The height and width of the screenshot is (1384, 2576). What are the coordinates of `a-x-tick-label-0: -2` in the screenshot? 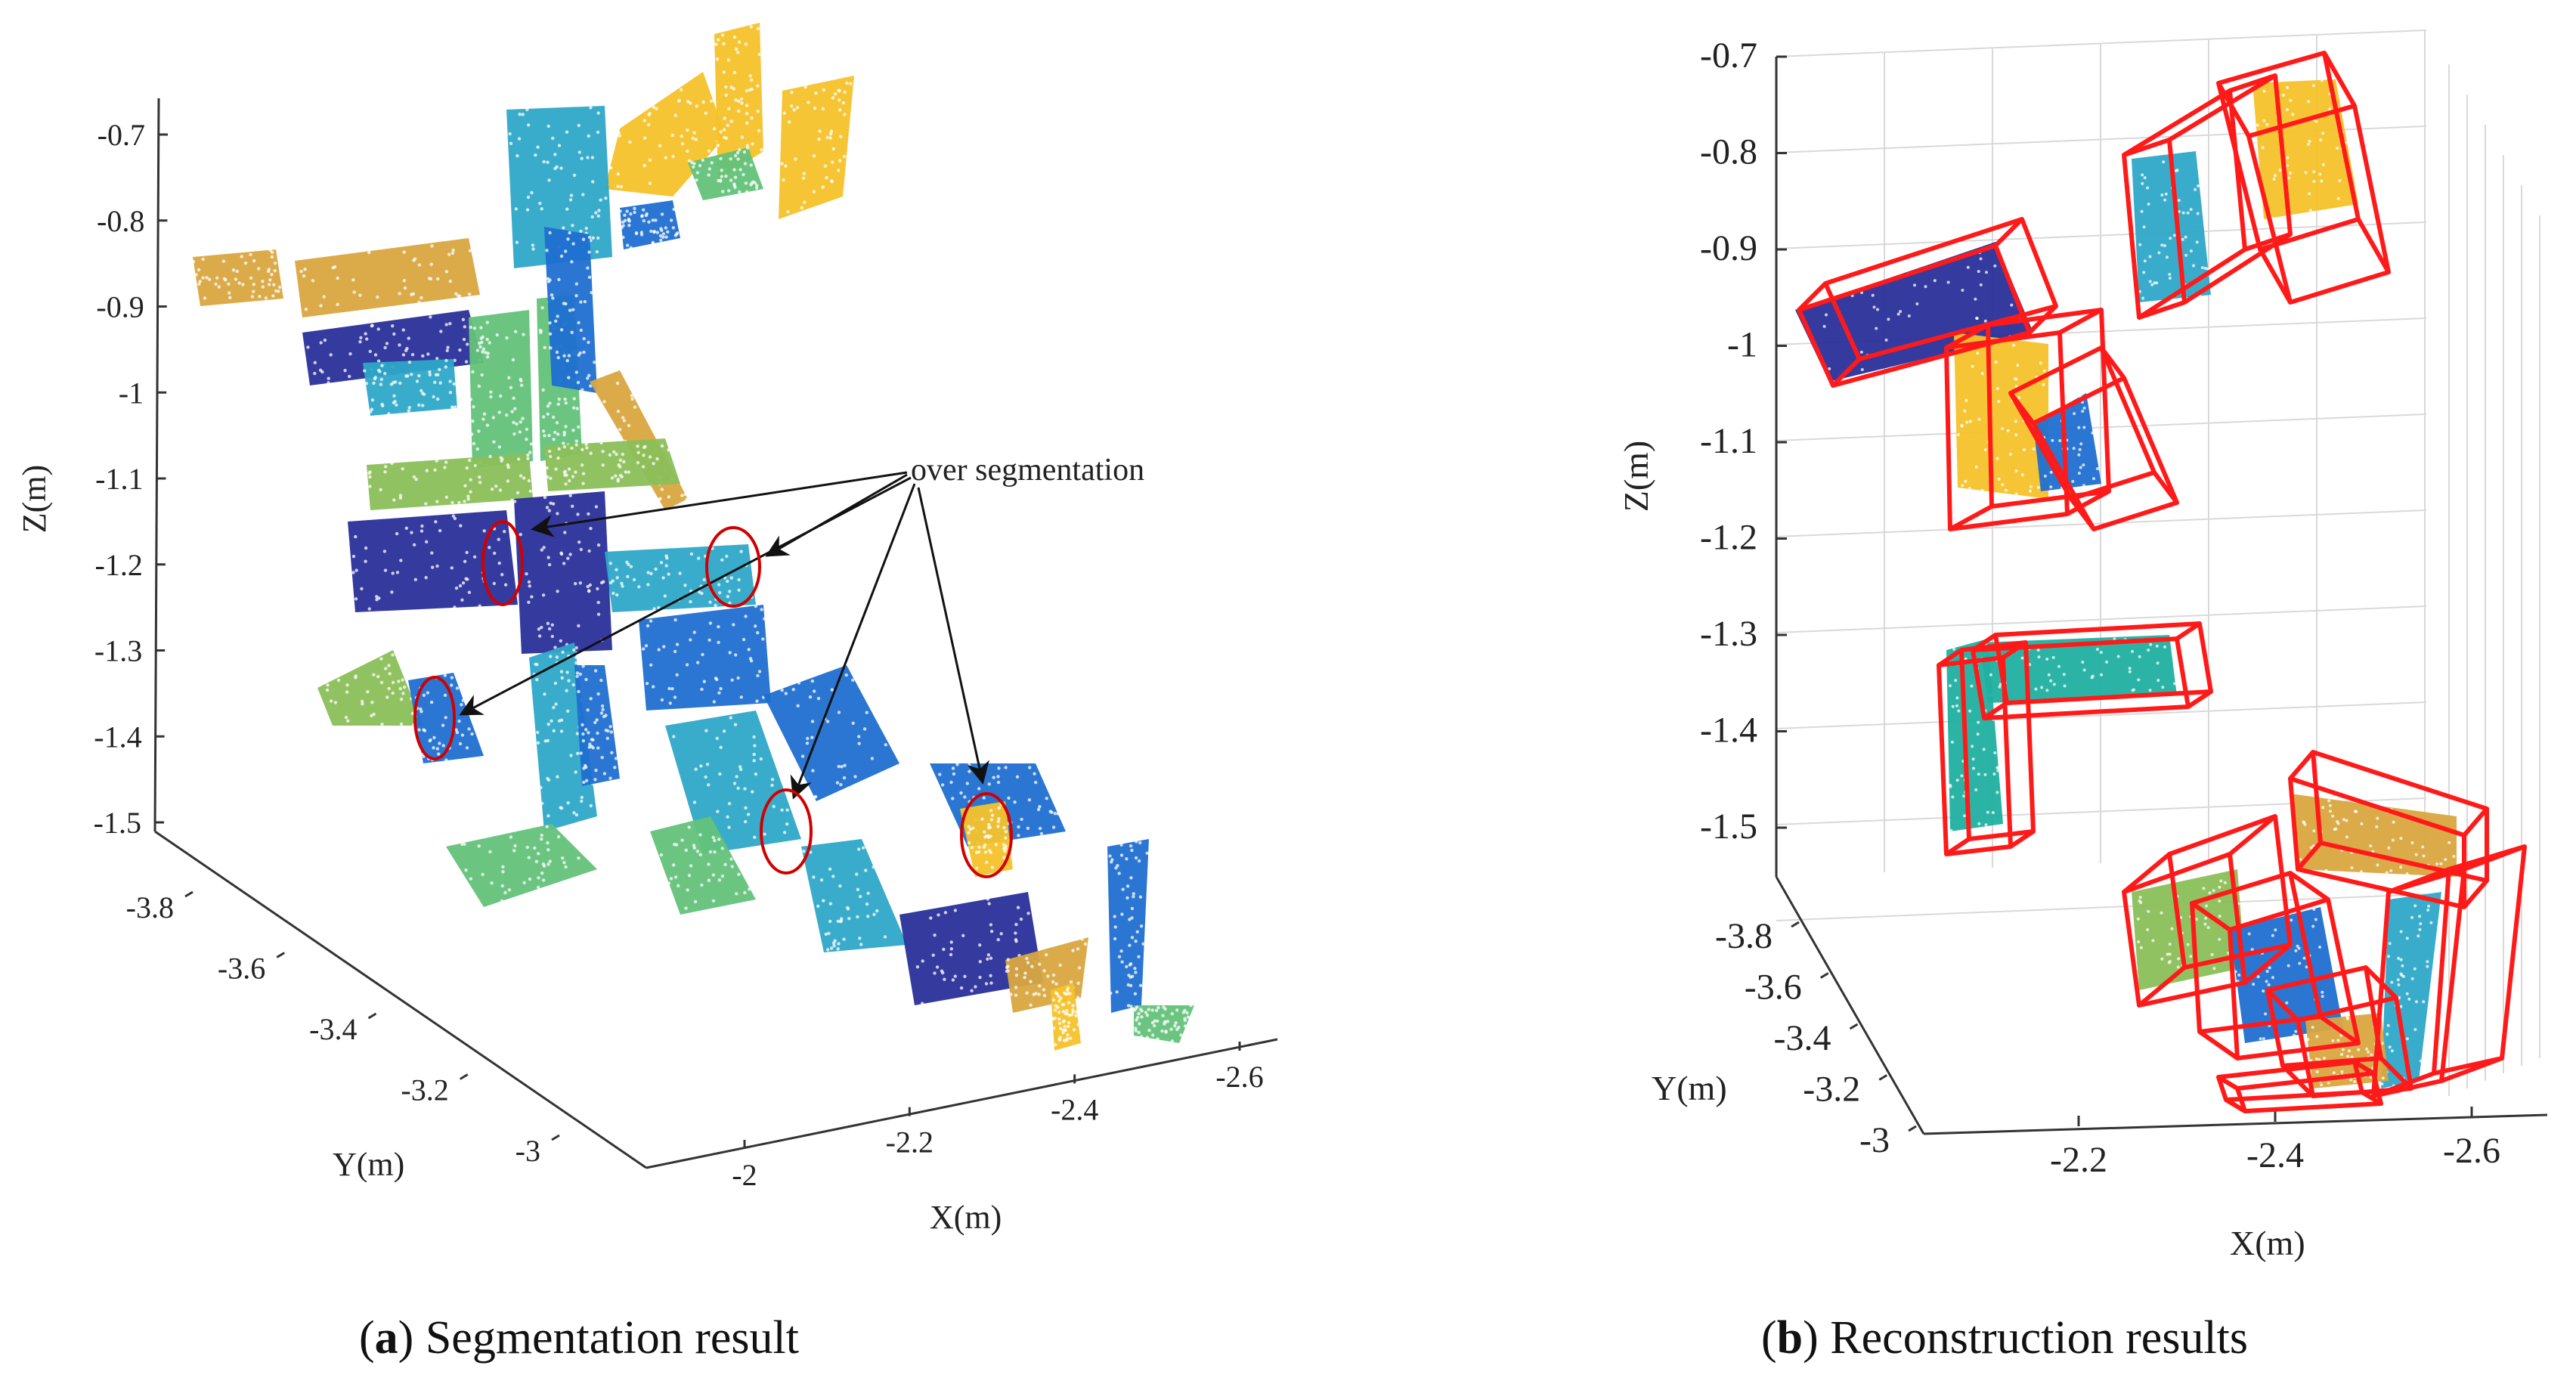 It's located at (744, 1175).